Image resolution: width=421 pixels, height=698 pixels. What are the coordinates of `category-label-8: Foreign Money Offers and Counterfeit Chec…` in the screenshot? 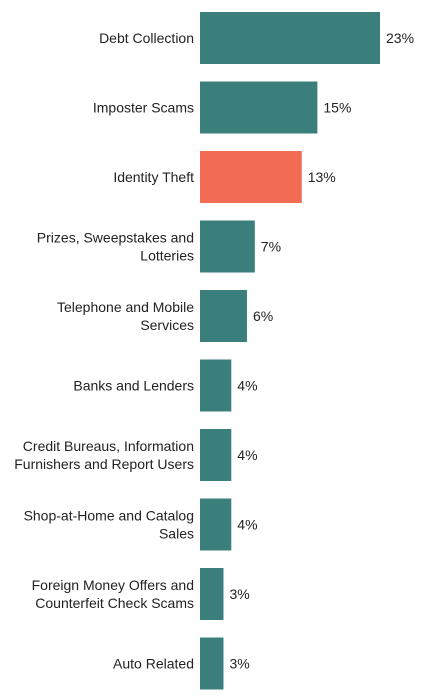 It's located at (113, 594).